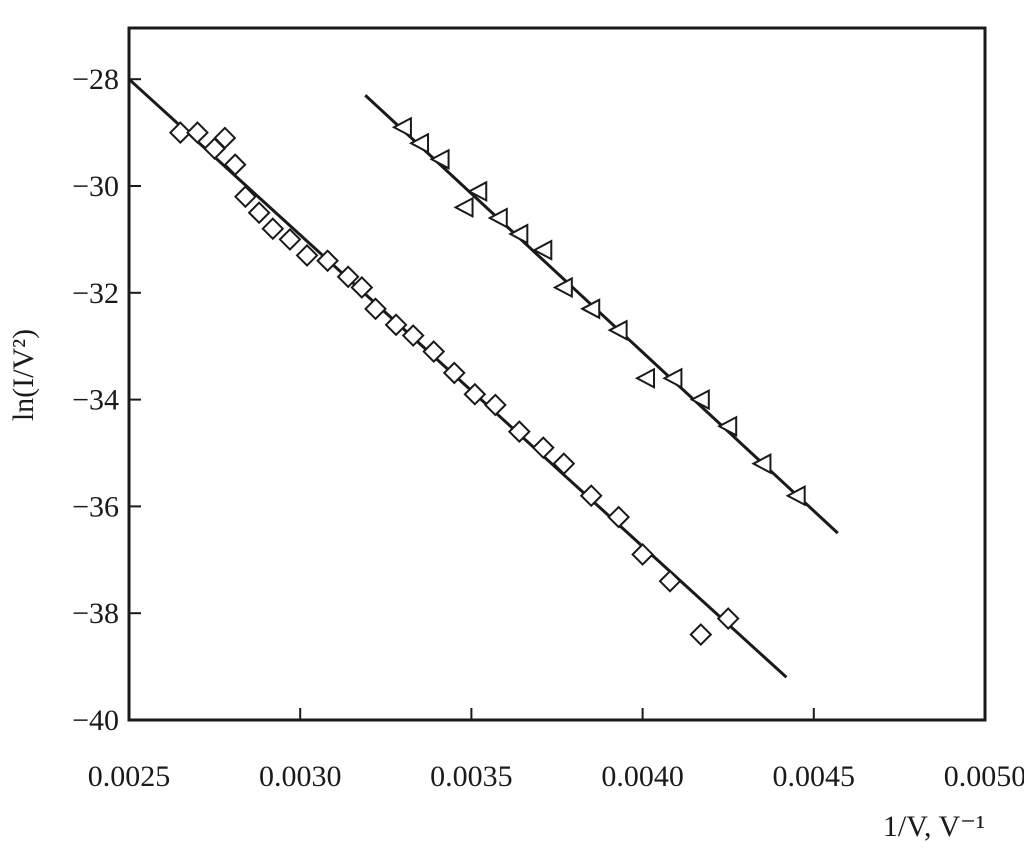  I want to click on x-tick-label: 0.0040, so click(642, 776).